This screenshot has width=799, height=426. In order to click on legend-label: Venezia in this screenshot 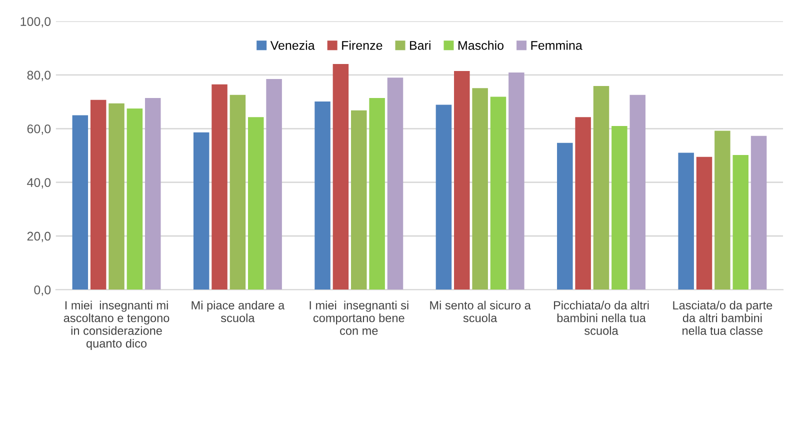, I will do `click(292, 45)`.